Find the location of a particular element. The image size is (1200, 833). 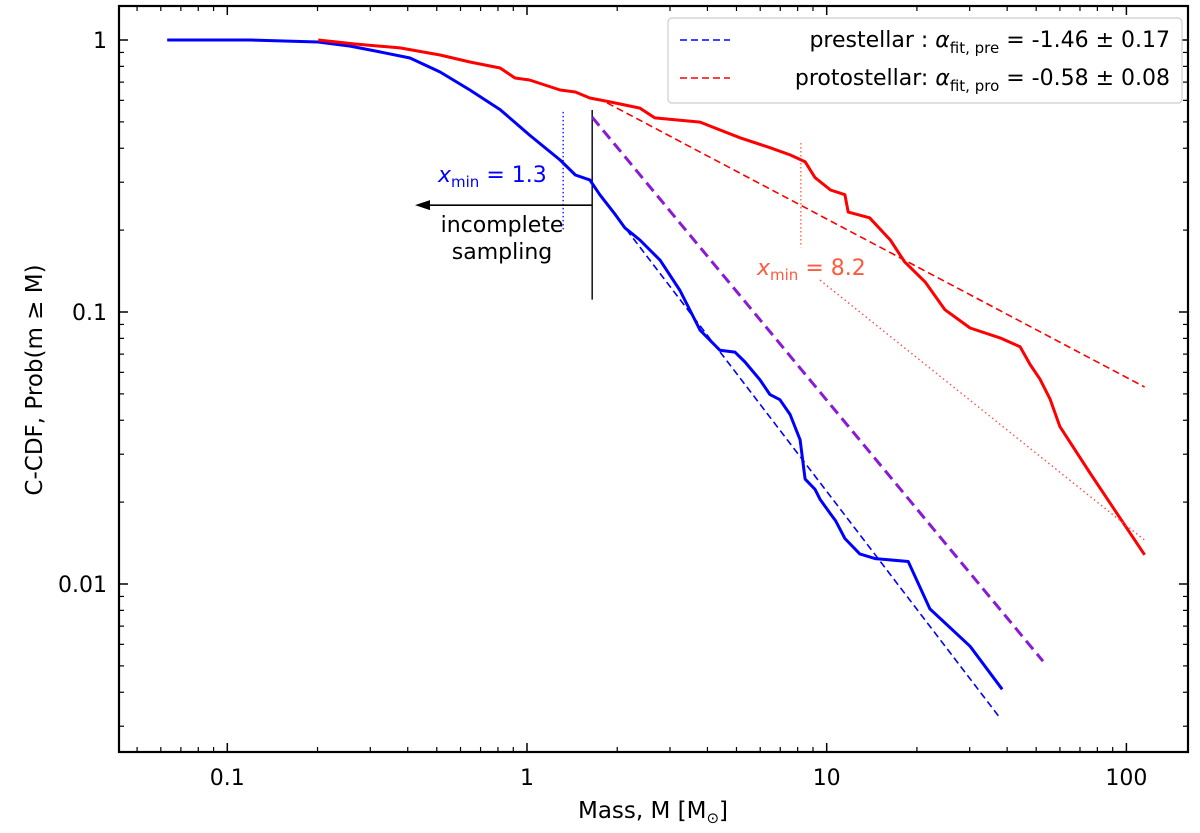

legend-label-1: protostellar: αfit, pro = -0.58 ± 0.08 is located at coordinates (982, 80).